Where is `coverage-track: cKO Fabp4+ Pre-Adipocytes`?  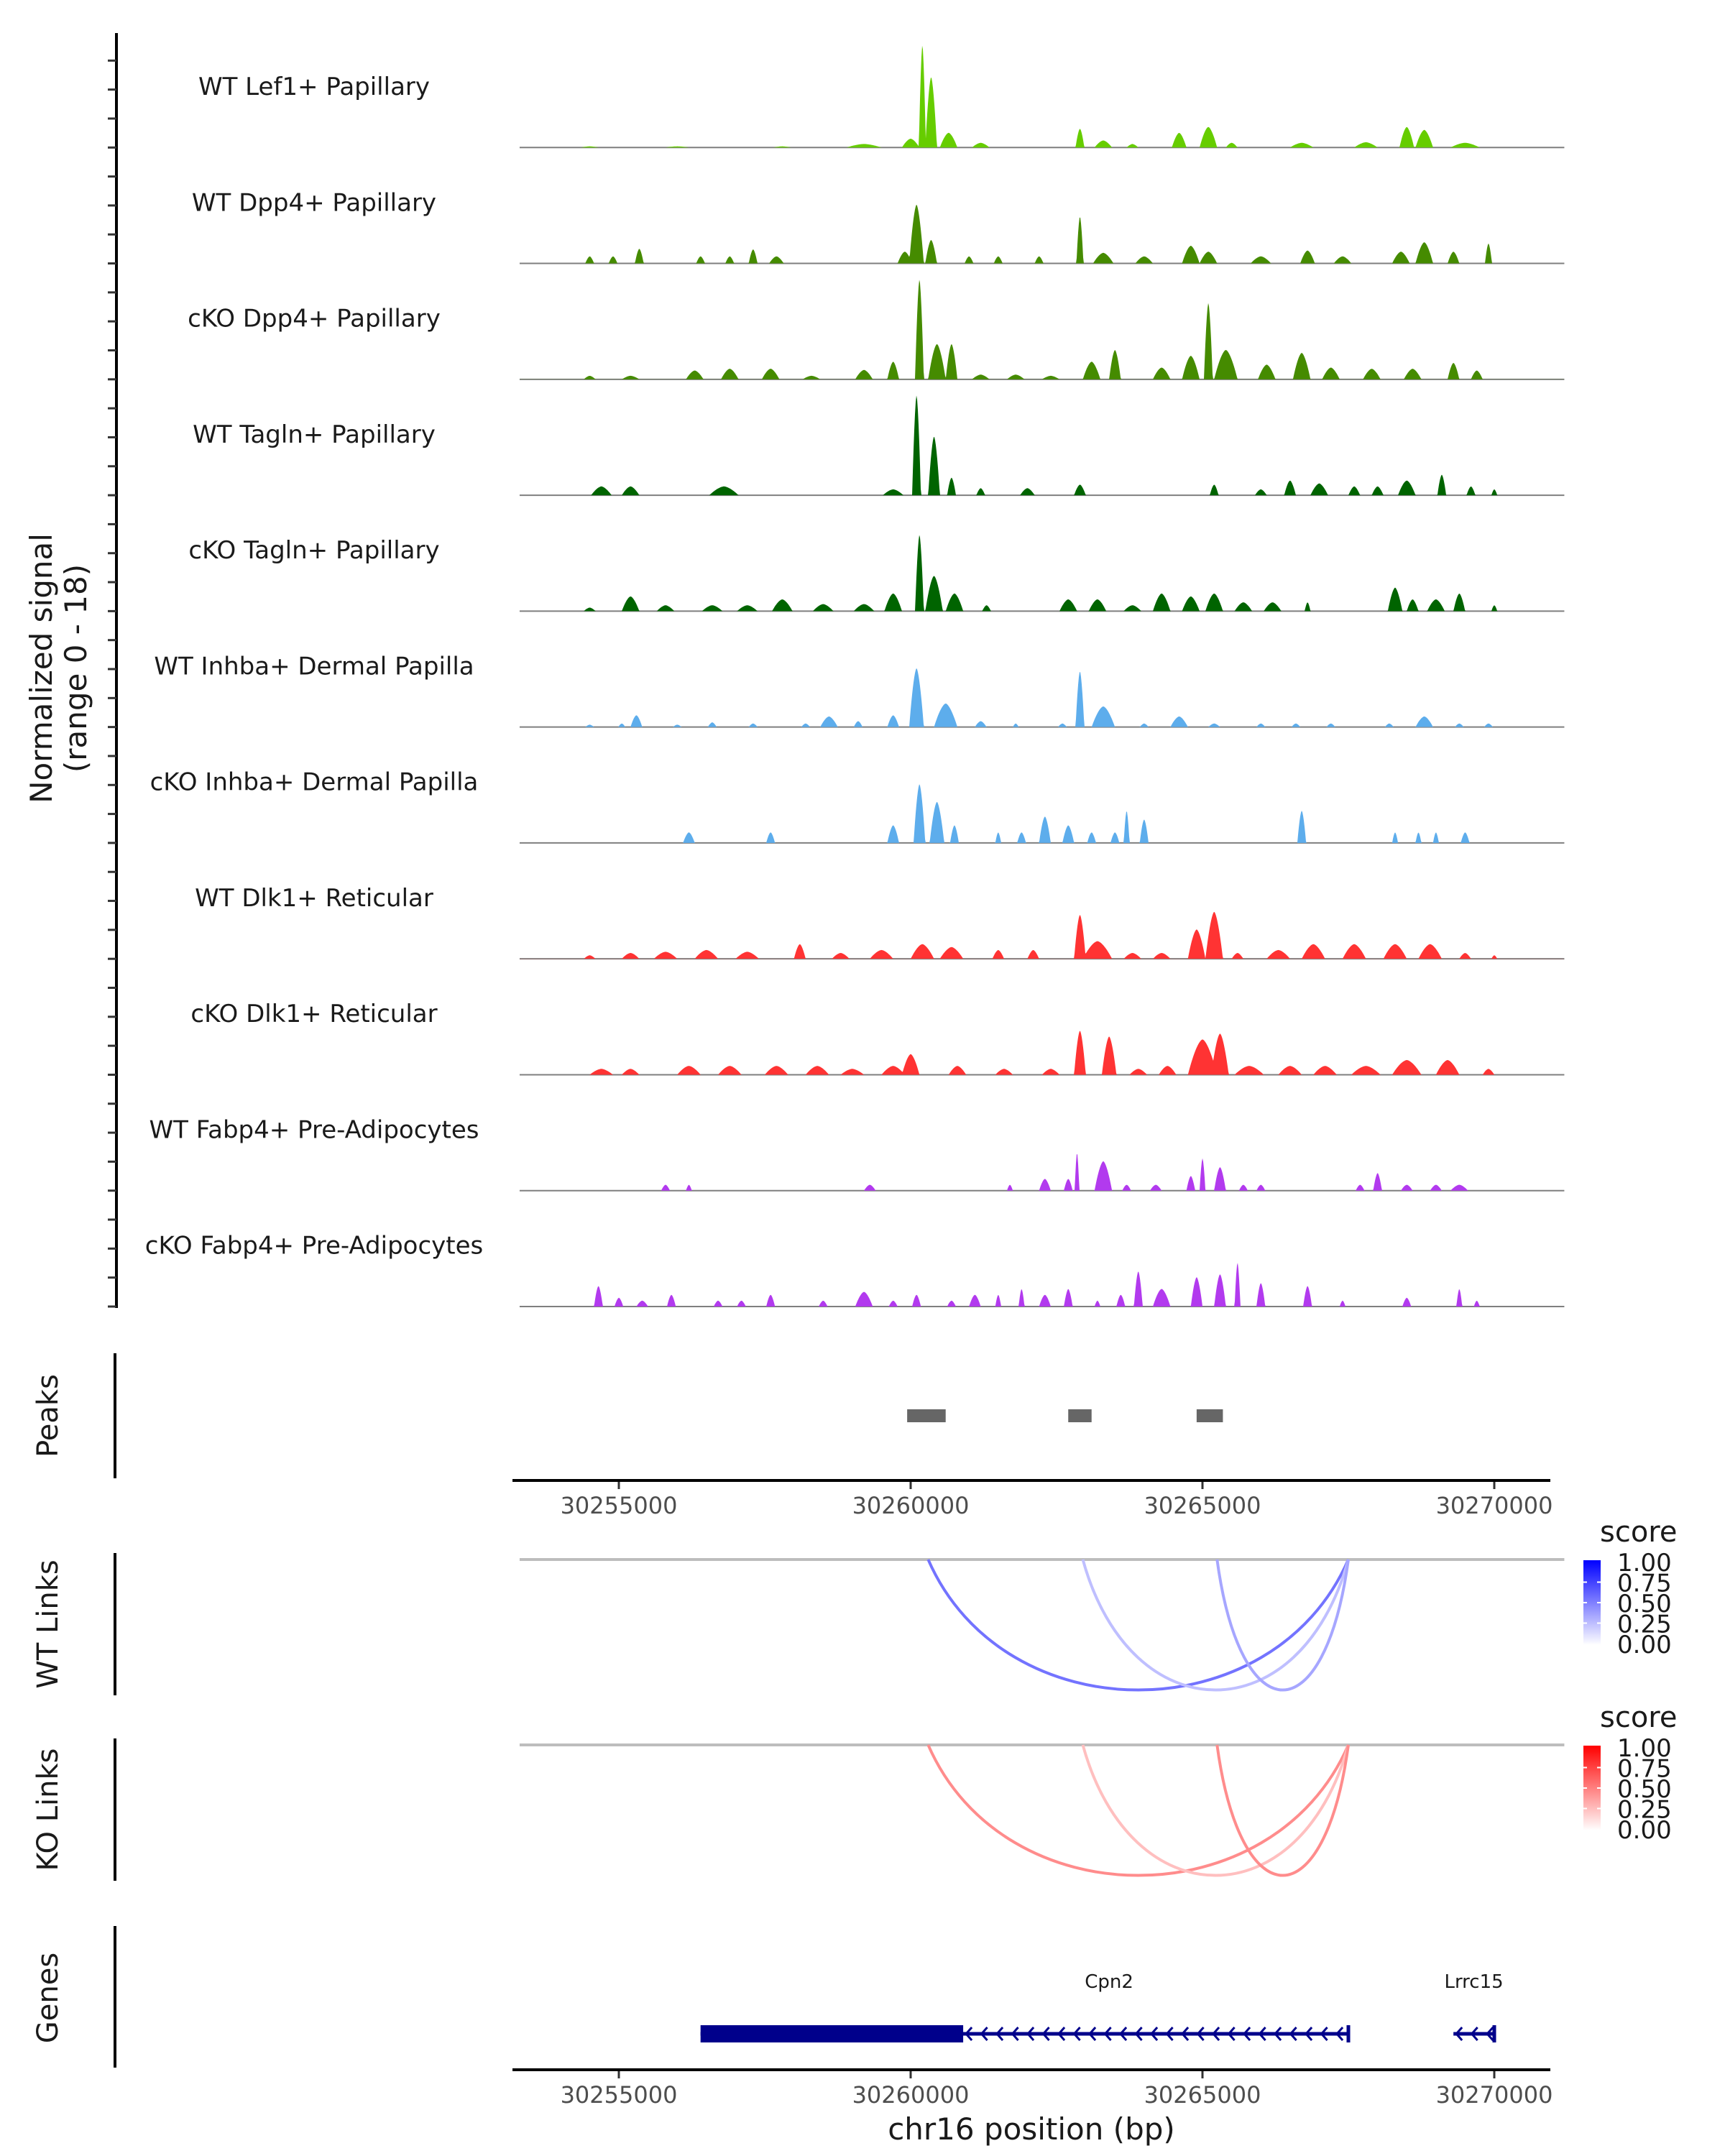 coverage-track: cKO Fabp4+ Pre-Adipocytes is located at coordinates (855, 1269).